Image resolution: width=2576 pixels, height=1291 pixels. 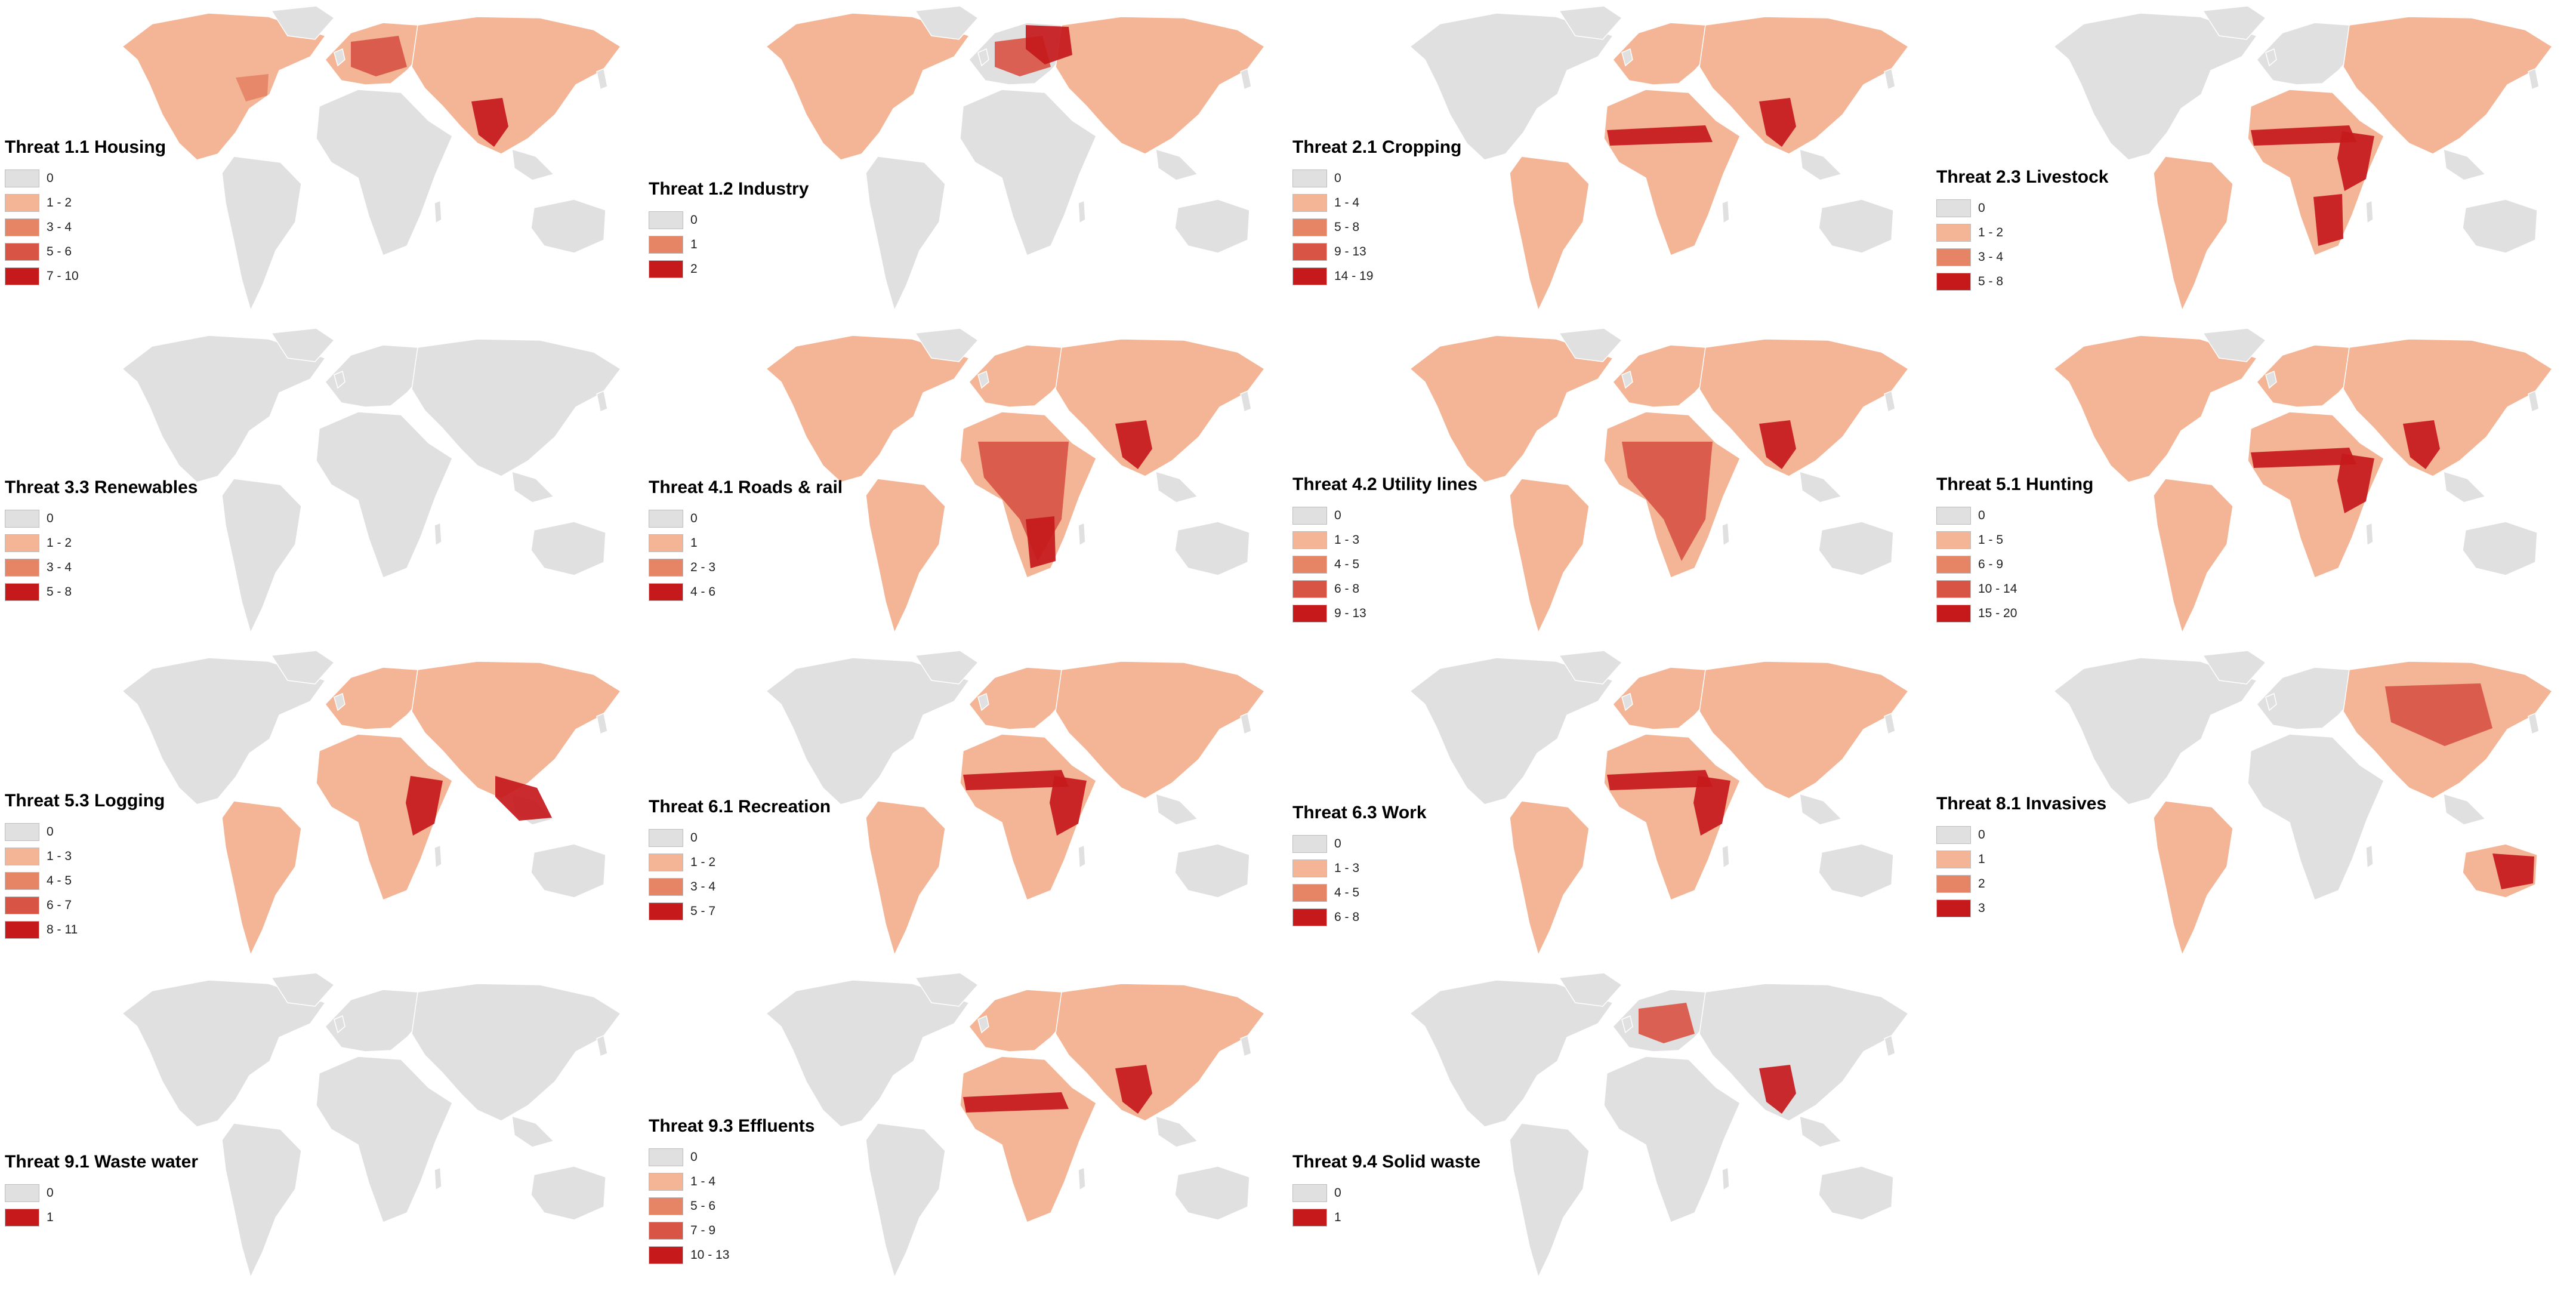 What do you see at coordinates (1360, 868) in the screenshot?
I see `legend-item: 1 - 3` at bounding box center [1360, 868].